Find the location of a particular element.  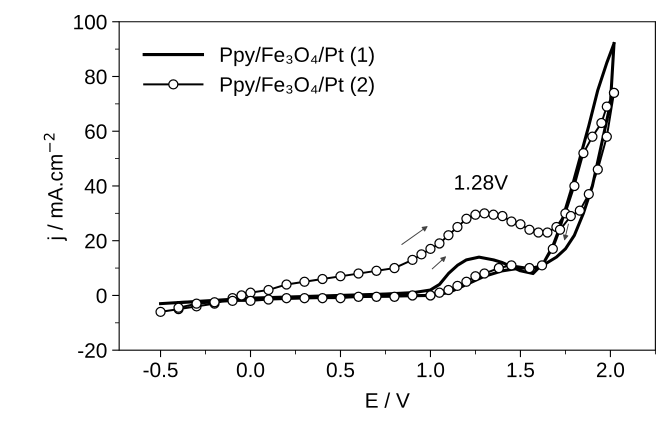

legend-label: Ppy/Fe₃O₄/Pt (1) is located at coordinates (297, 56).